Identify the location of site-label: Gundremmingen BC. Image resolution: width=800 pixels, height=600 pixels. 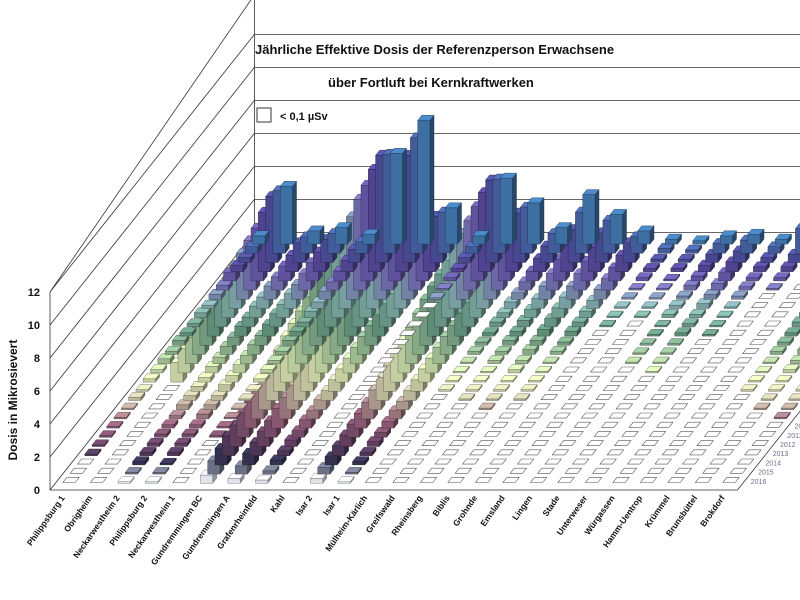
(177, 529).